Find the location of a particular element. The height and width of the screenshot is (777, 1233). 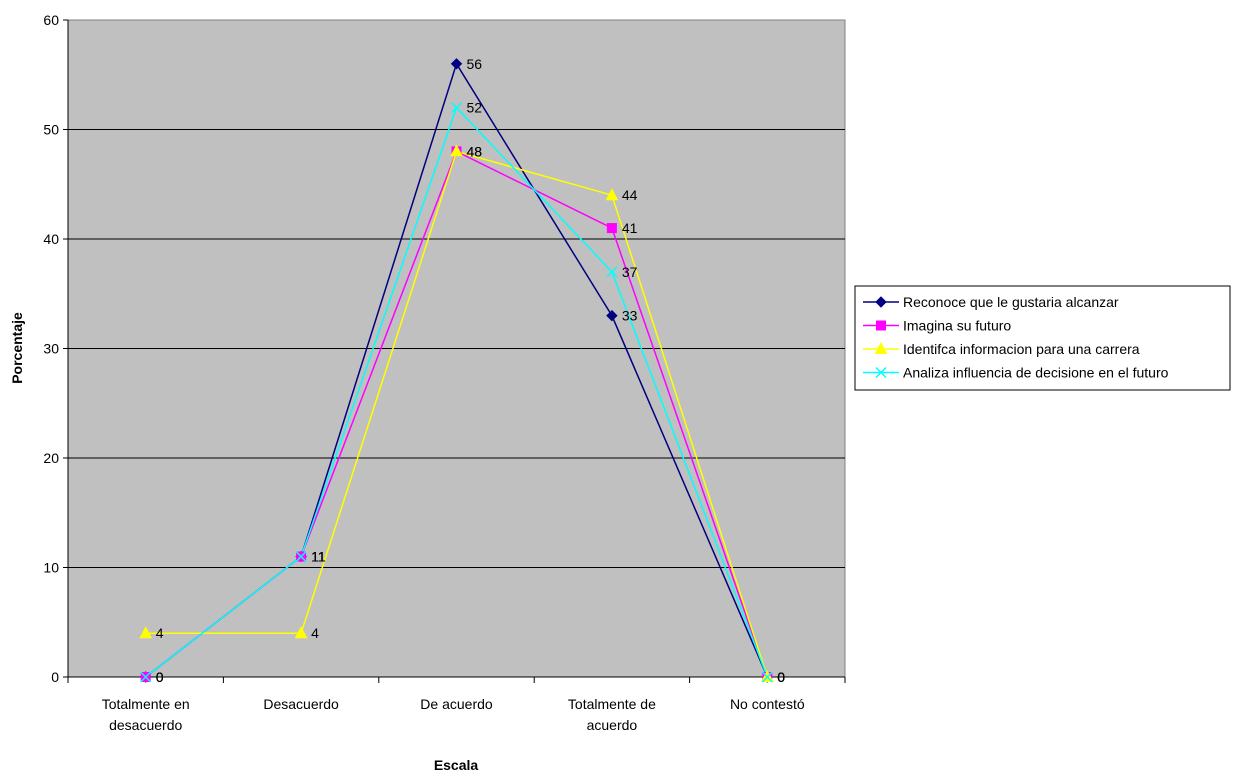

data-label: 56 is located at coordinates (475, 64).